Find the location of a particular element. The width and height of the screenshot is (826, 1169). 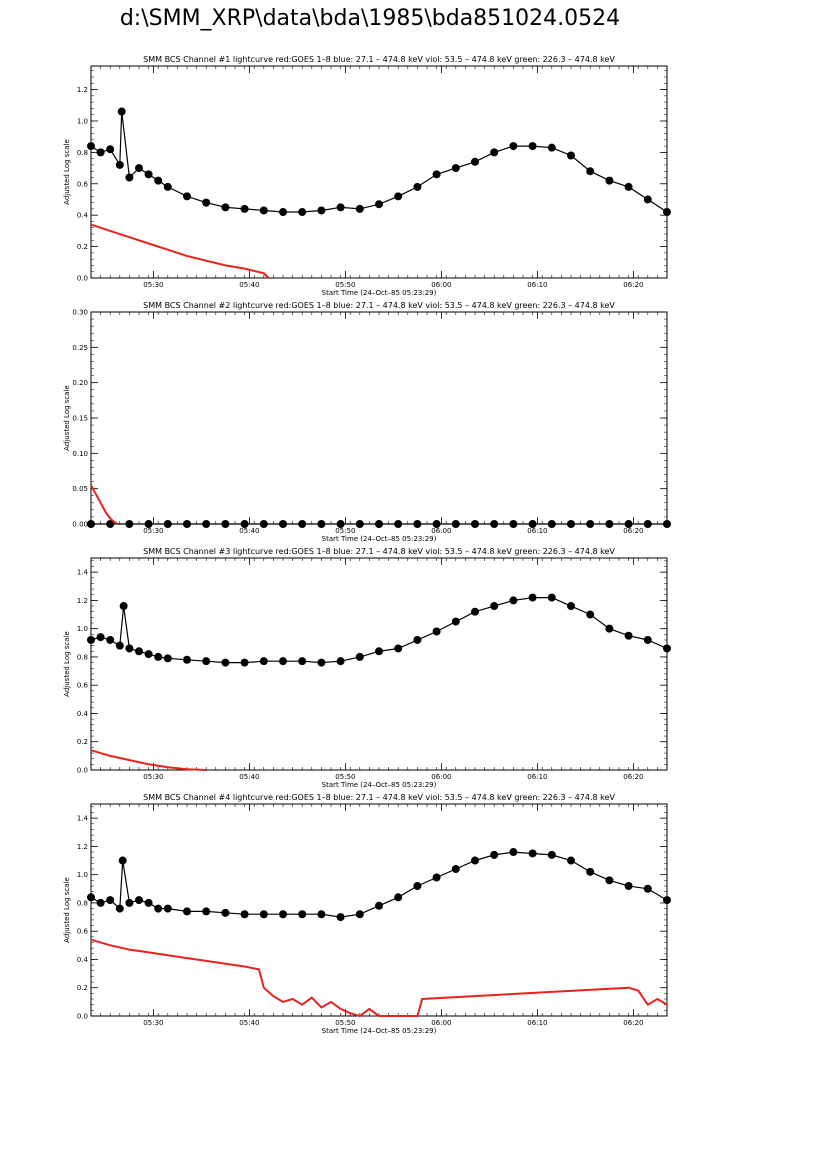

x-axis-label: Start Time (24–Oct–85 05:23:29) is located at coordinates (379, 1031).